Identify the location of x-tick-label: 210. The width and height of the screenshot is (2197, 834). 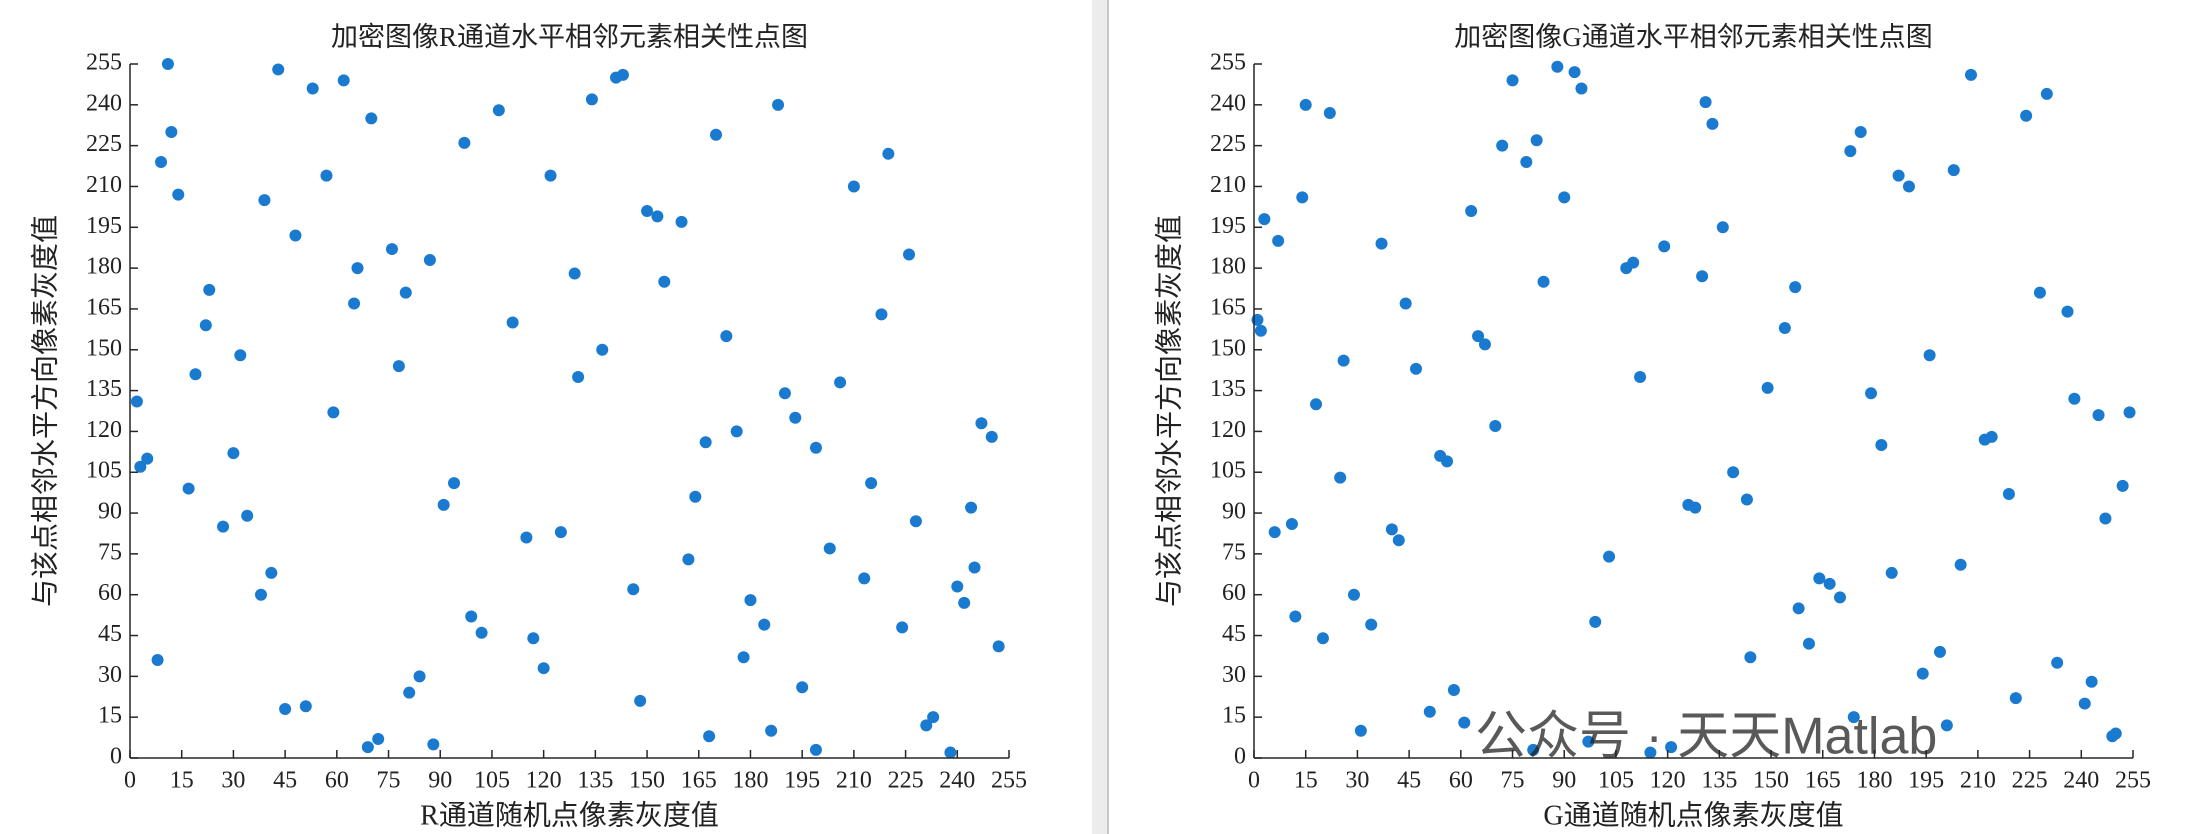
(1978, 781).